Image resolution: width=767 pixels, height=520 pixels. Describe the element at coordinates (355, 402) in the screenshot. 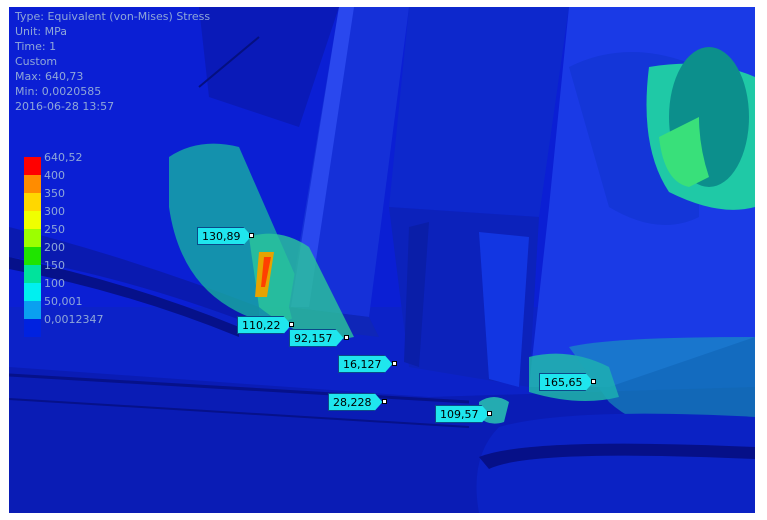

I see `probe-value: 28,228` at that location.